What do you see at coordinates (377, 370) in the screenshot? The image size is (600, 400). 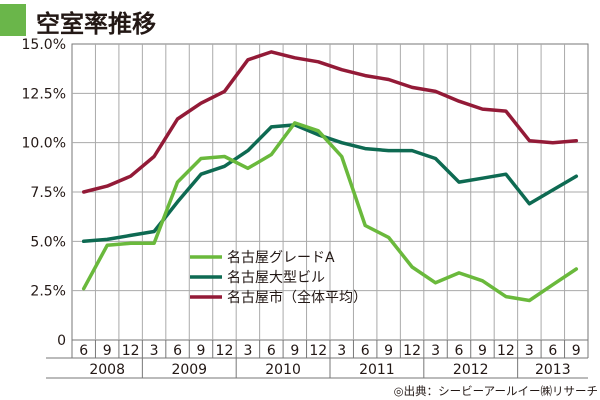 I see `x-tick-label-year: 2011` at bounding box center [377, 370].